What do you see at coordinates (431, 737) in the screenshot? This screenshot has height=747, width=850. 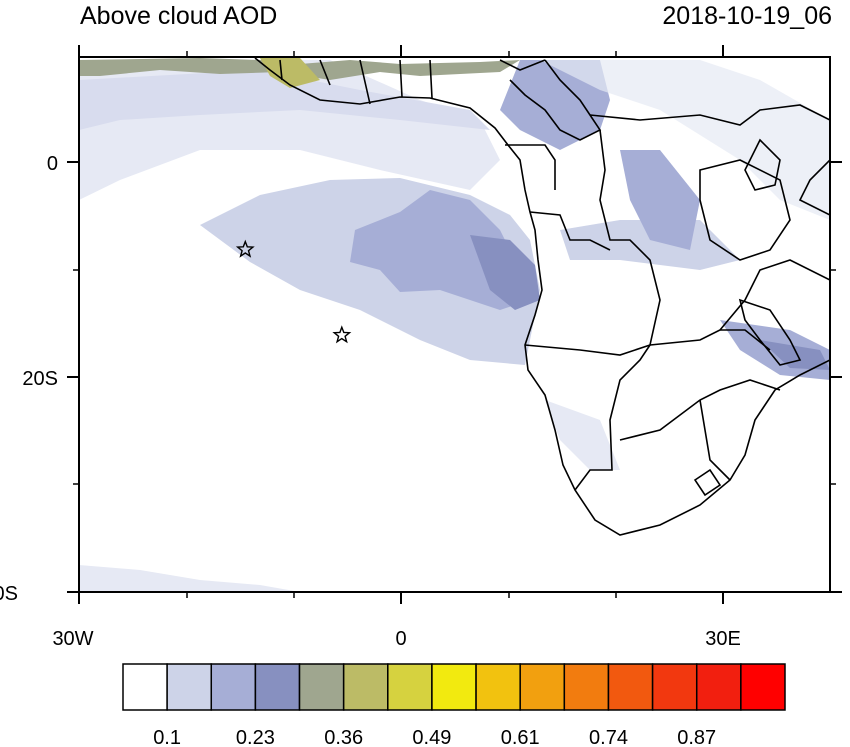 I see `colorbar-label: 0.49` at bounding box center [431, 737].